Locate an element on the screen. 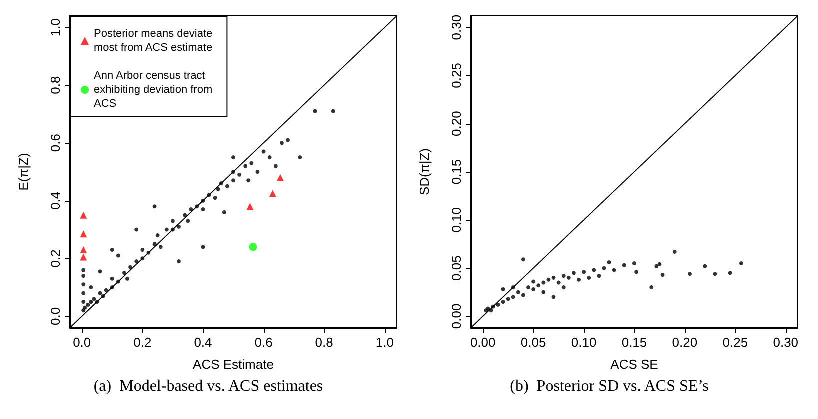 The width and height of the screenshot is (818, 419). x-tick-label: 0.15 is located at coordinates (635, 342).